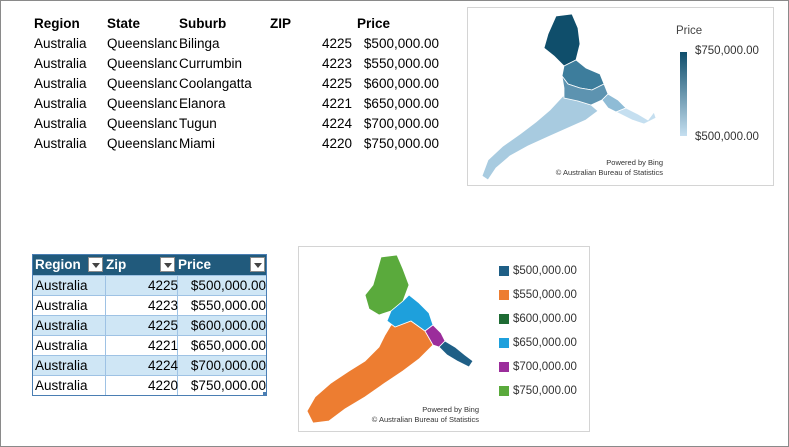 The image size is (789, 447). Describe the element at coordinates (215, 83) in the screenshot. I see `cell-suburb: Coolangatta` at that location.